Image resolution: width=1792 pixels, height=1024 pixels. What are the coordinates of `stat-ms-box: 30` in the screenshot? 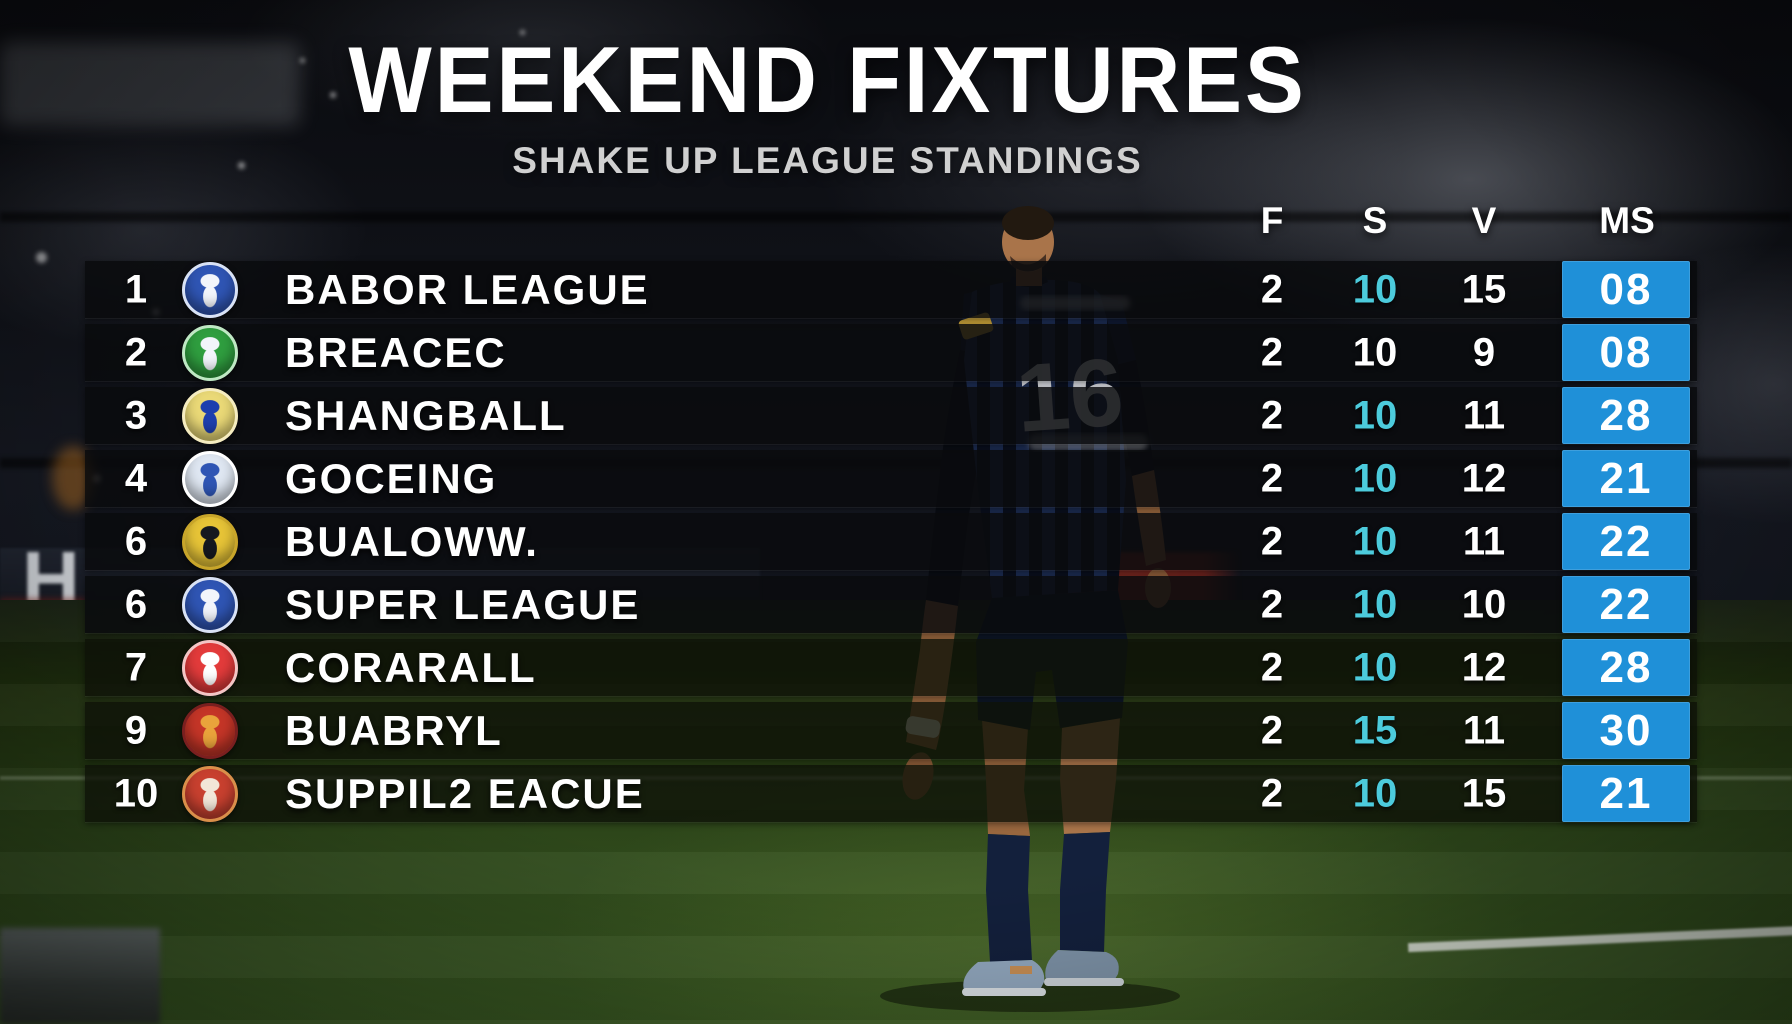 It's located at (1626, 730).